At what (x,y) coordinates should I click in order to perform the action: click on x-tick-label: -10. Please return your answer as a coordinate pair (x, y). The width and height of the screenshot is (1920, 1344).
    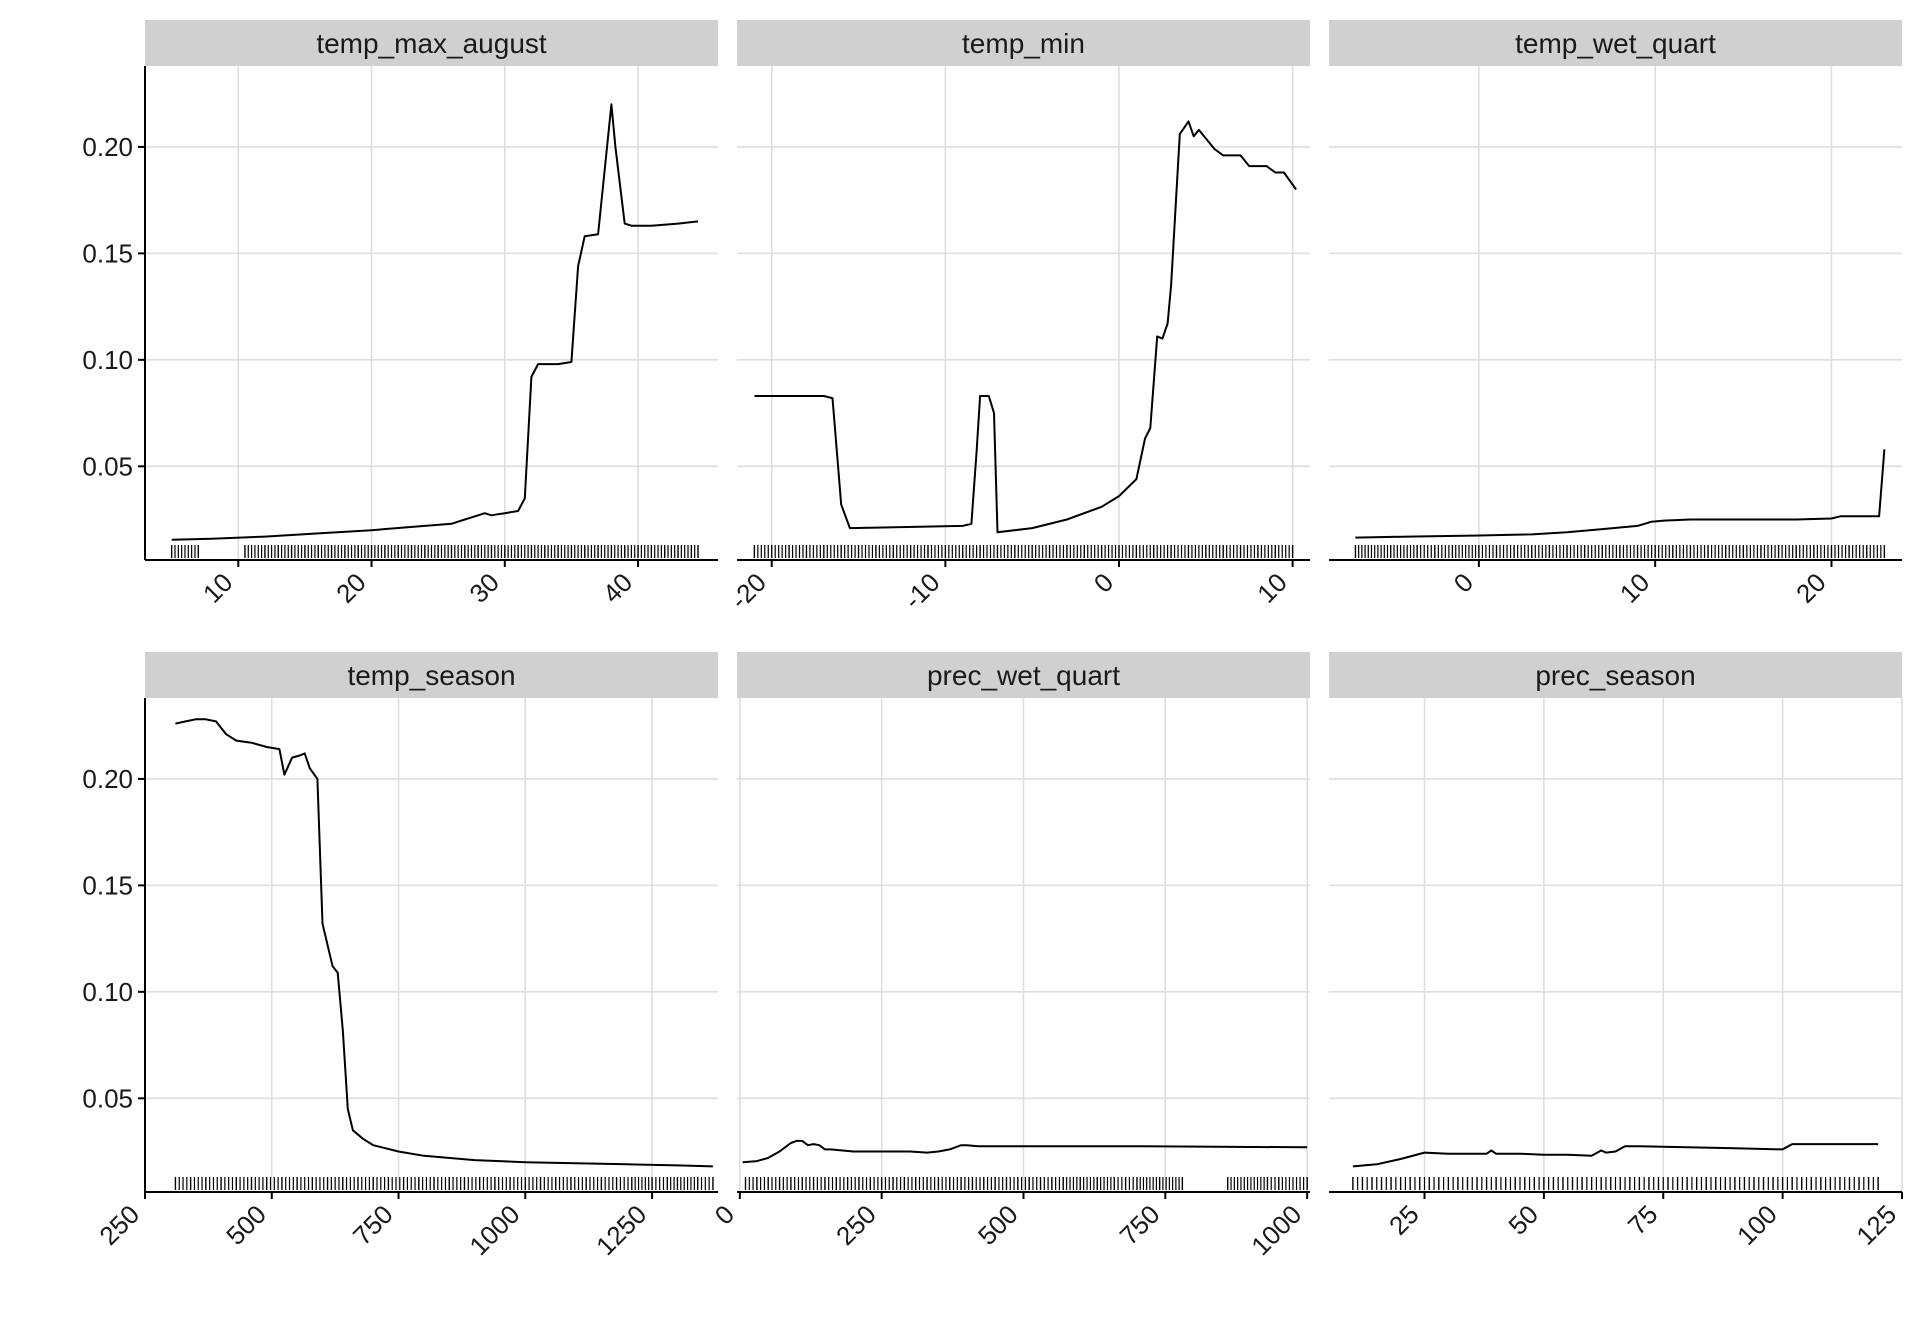
    Looking at the image, I should click on (922, 591).